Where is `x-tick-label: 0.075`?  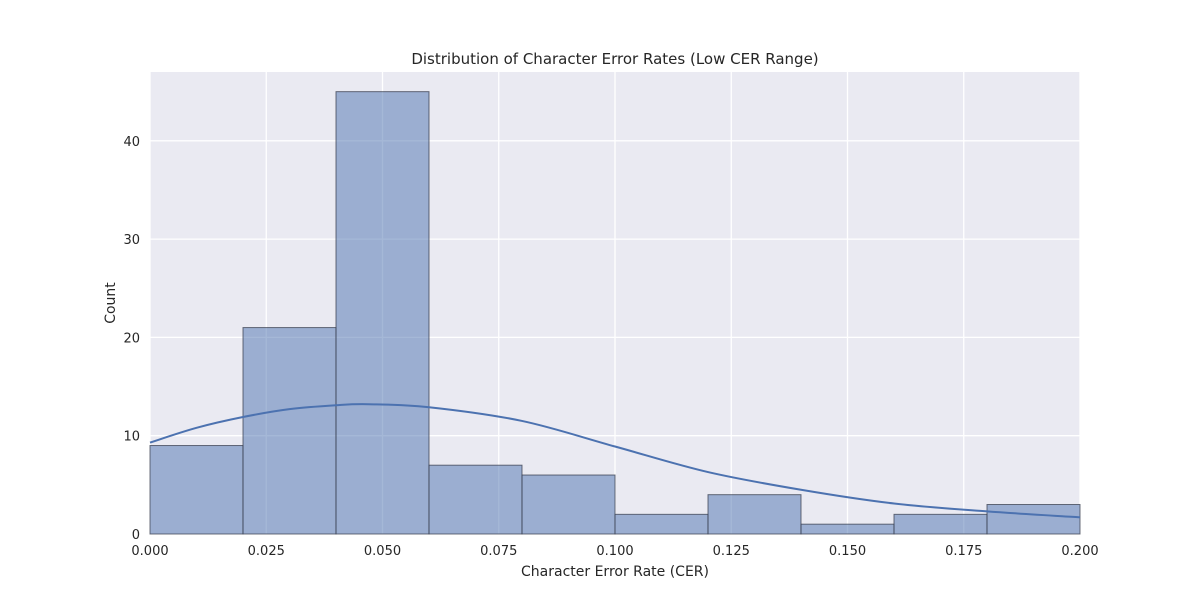 x-tick-label: 0.075 is located at coordinates (498, 551).